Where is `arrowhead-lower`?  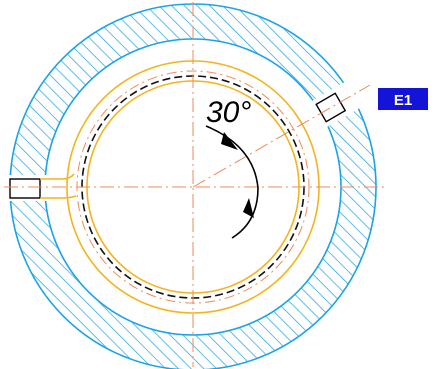
arrowhead-lower is located at coordinates (248, 208).